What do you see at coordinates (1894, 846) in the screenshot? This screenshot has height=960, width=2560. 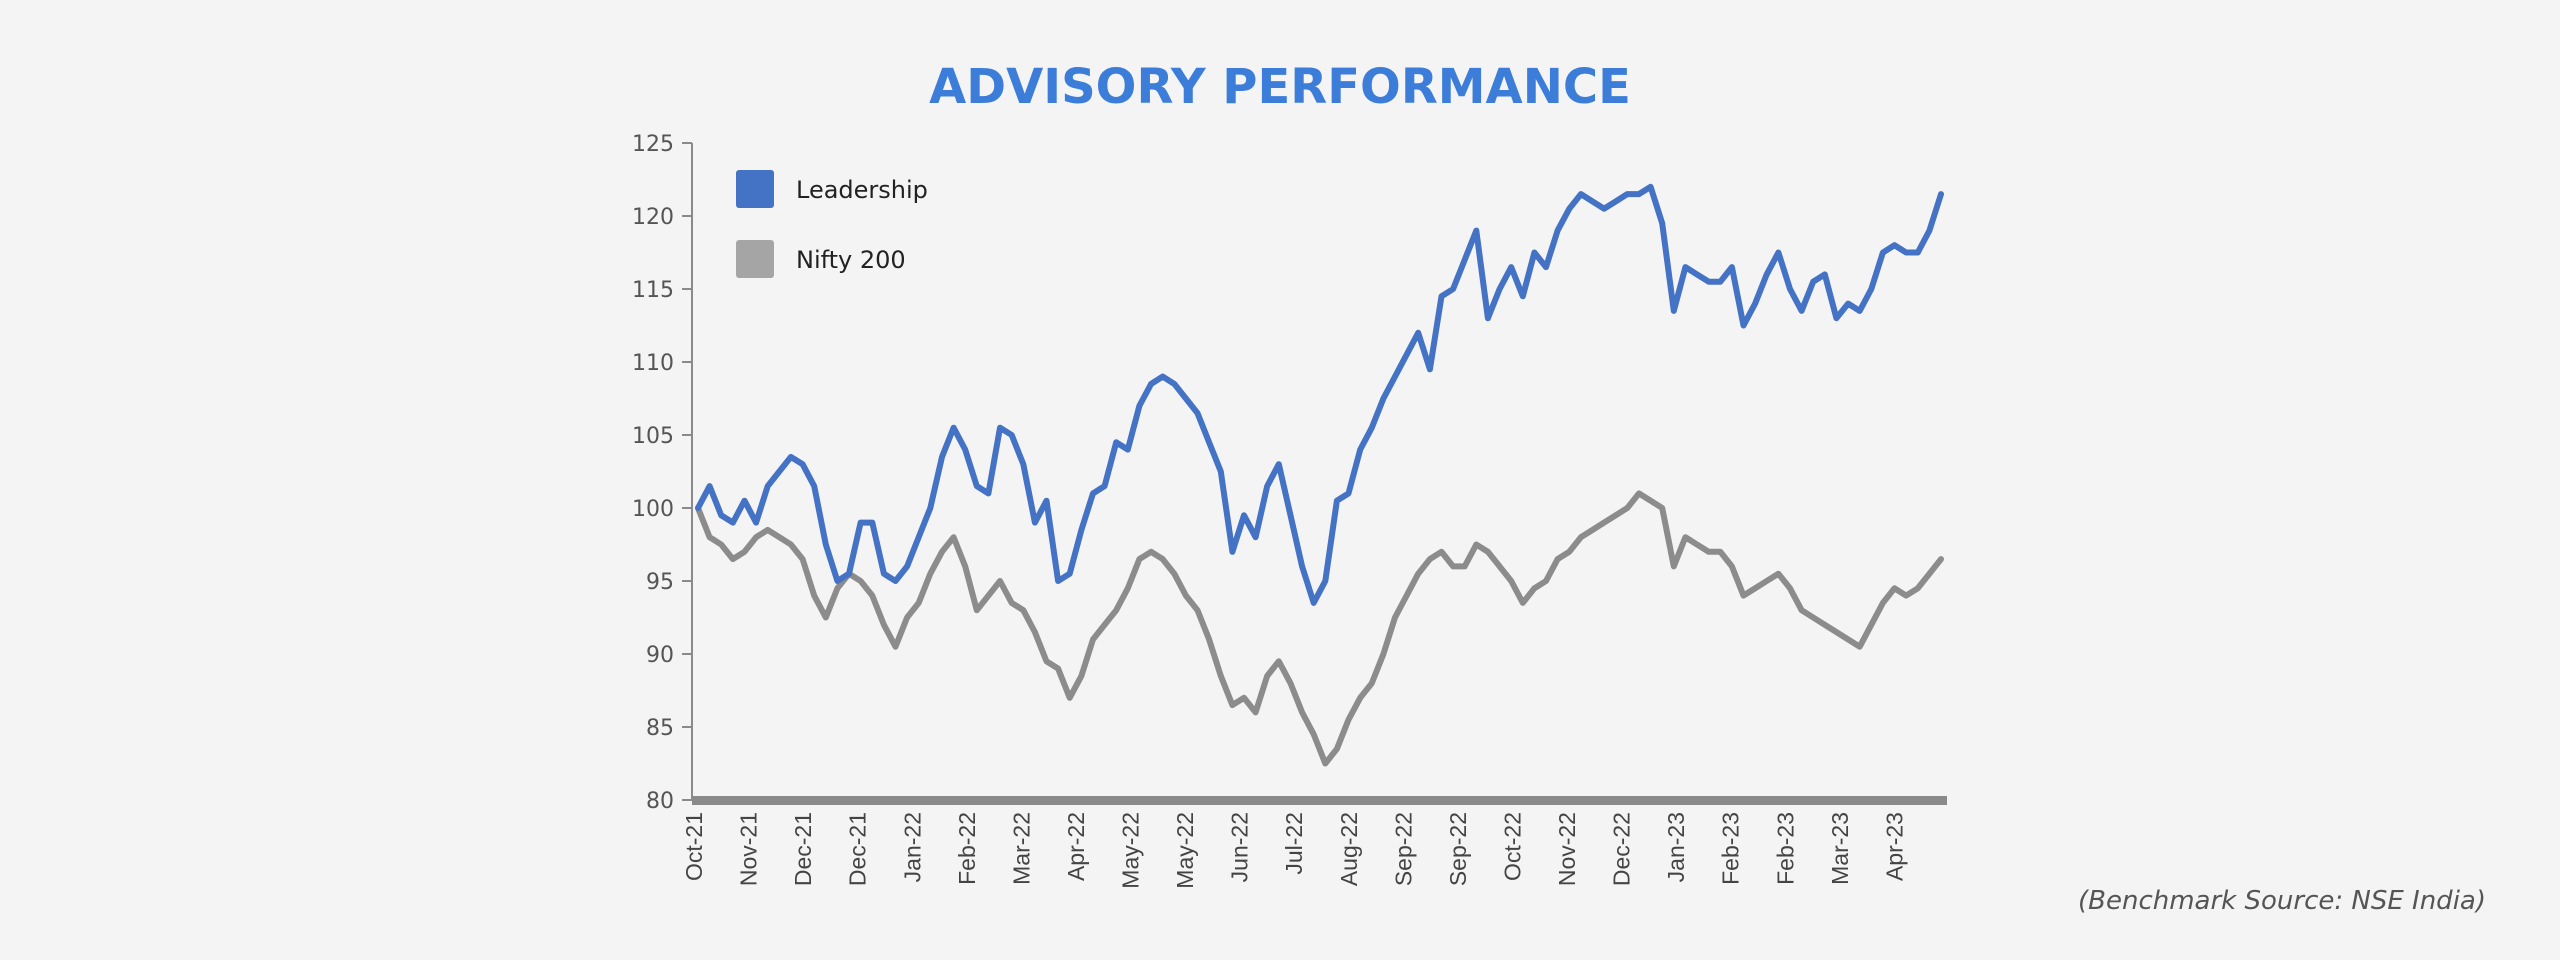 I see `x-tick-label: Apr-23` at bounding box center [1894, 846].